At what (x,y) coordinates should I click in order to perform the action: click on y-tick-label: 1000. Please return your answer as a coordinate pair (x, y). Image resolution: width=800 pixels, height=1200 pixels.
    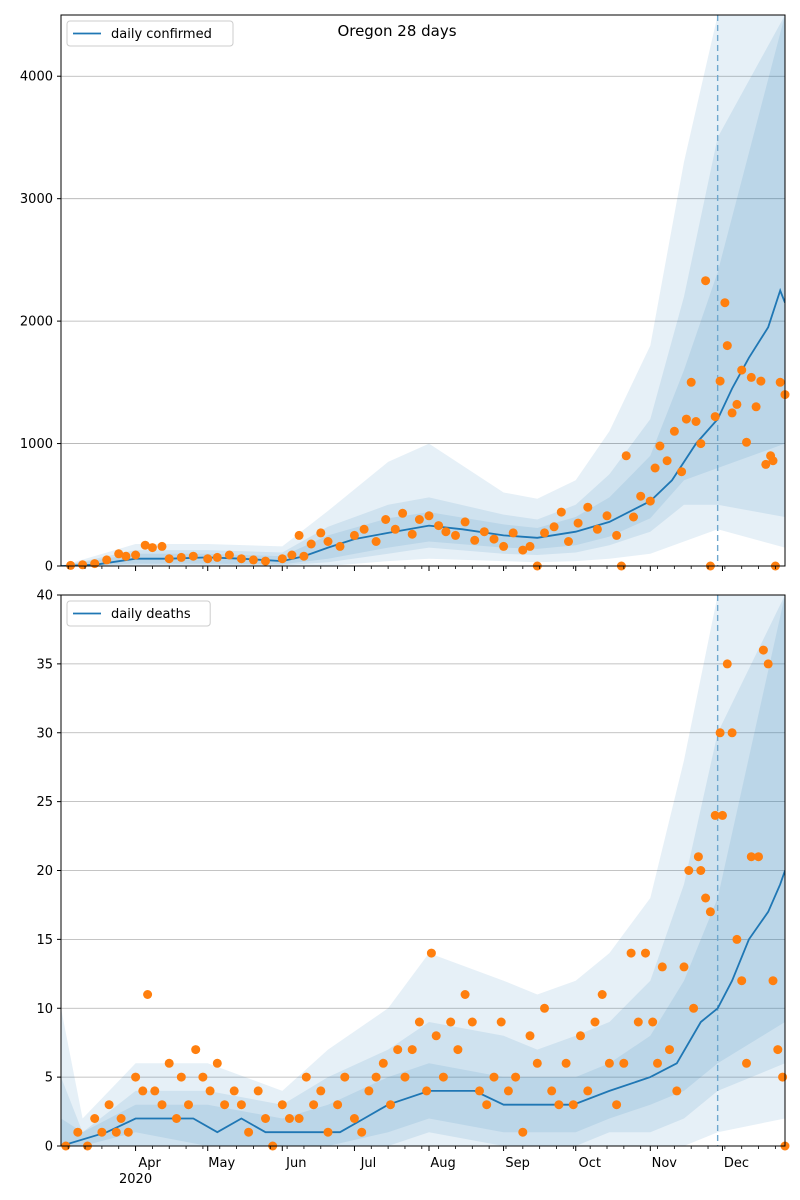
    Looking at the image, I should click on (36, 444).